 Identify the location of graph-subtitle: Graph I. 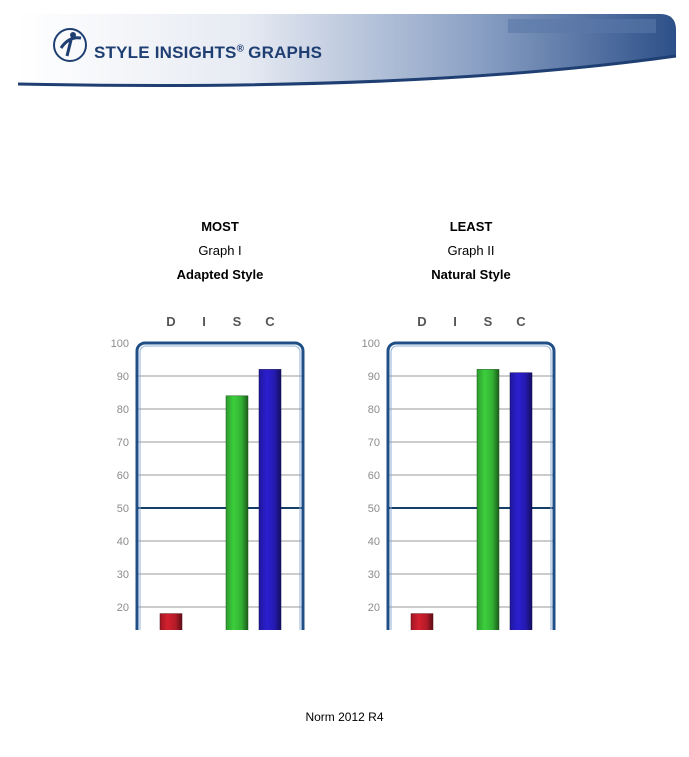
(220, 250).